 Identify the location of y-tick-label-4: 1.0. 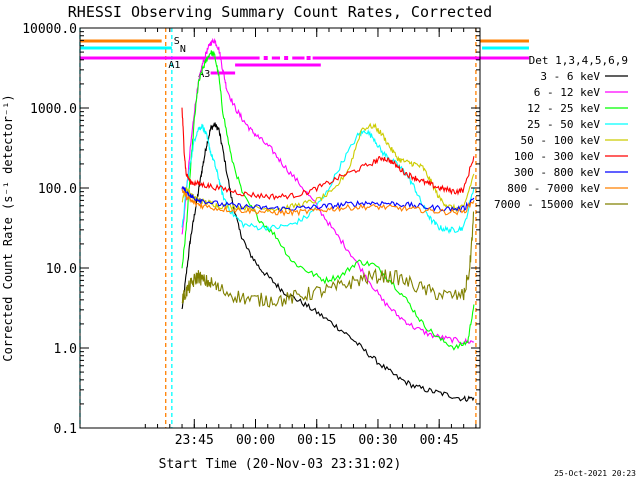
(65, 349).